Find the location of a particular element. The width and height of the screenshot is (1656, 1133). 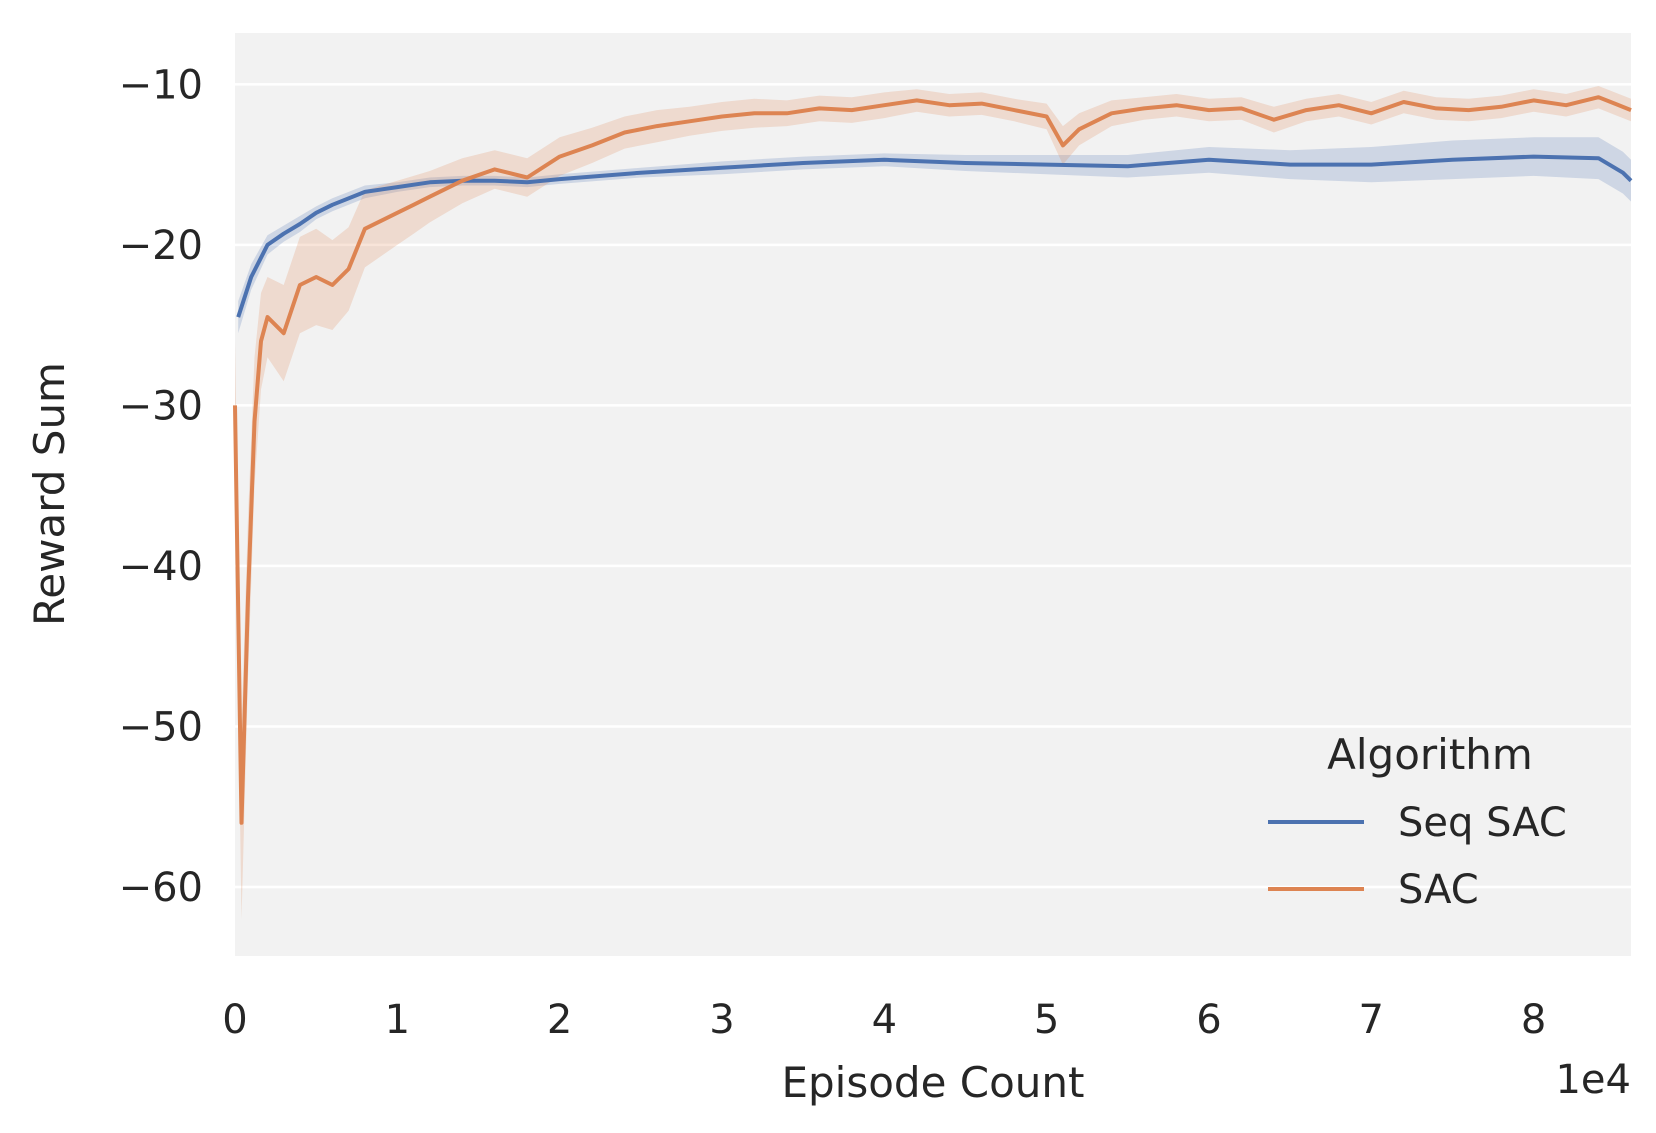

x-tick-label: 0 is located at coordinates (234, 1020).